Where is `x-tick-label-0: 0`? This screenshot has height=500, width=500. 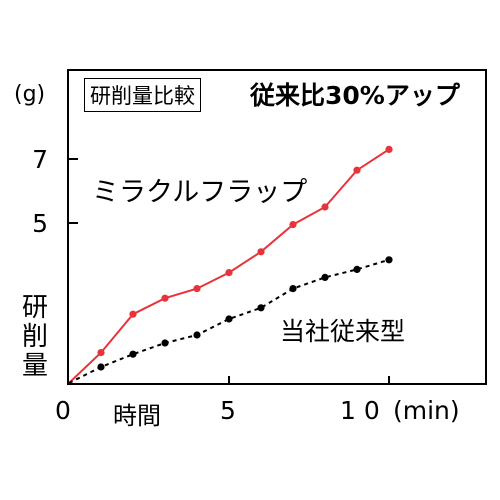 x-tick-label-0: 0 is located at coordinates (63, 410).